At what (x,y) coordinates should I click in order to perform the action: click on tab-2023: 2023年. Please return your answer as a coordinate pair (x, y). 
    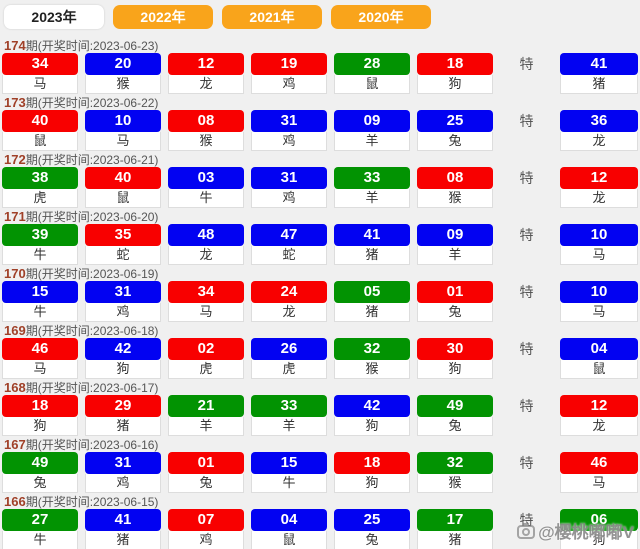
    Looking at the image, I should click on (54, 17).